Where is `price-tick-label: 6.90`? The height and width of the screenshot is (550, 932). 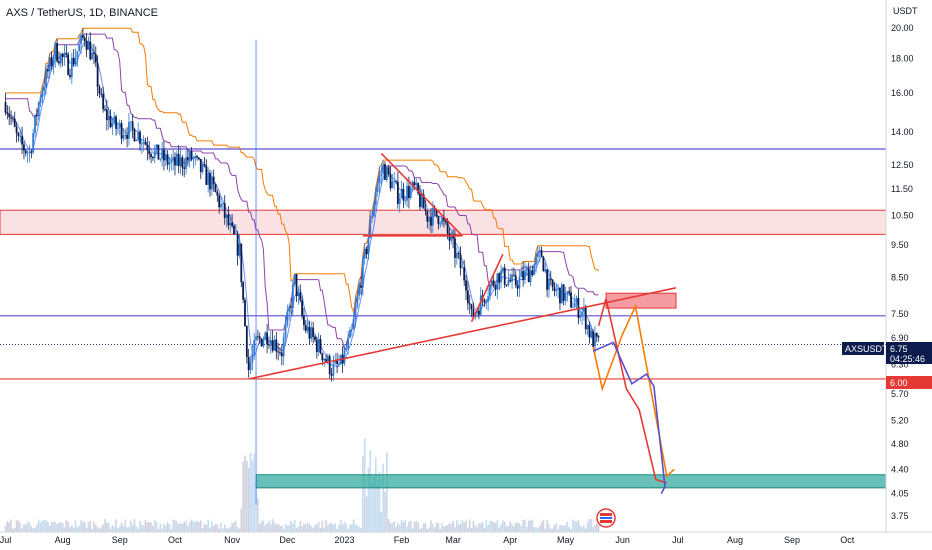
price-tick-label: 6.90 is located at coordinates (900, 338).